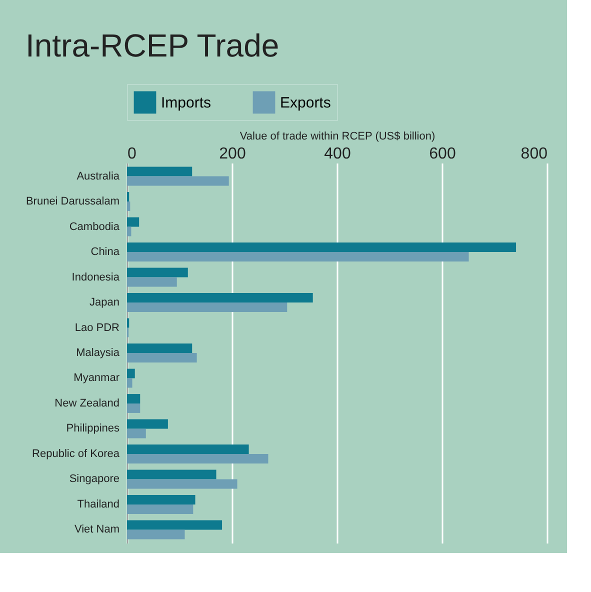 The image size is (591, 592). Describe the element at coordinates (105, 252) in the screenshot. I see `y-tick-label: China` at that location.